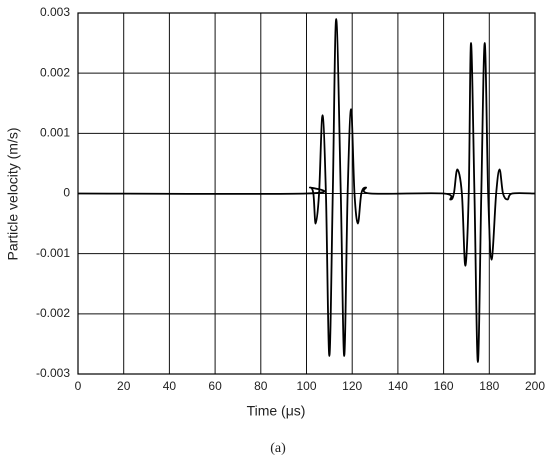 This screenshot has width=550, height=469. I want to click on y-tick-label: -0.002, so click(53, 313).